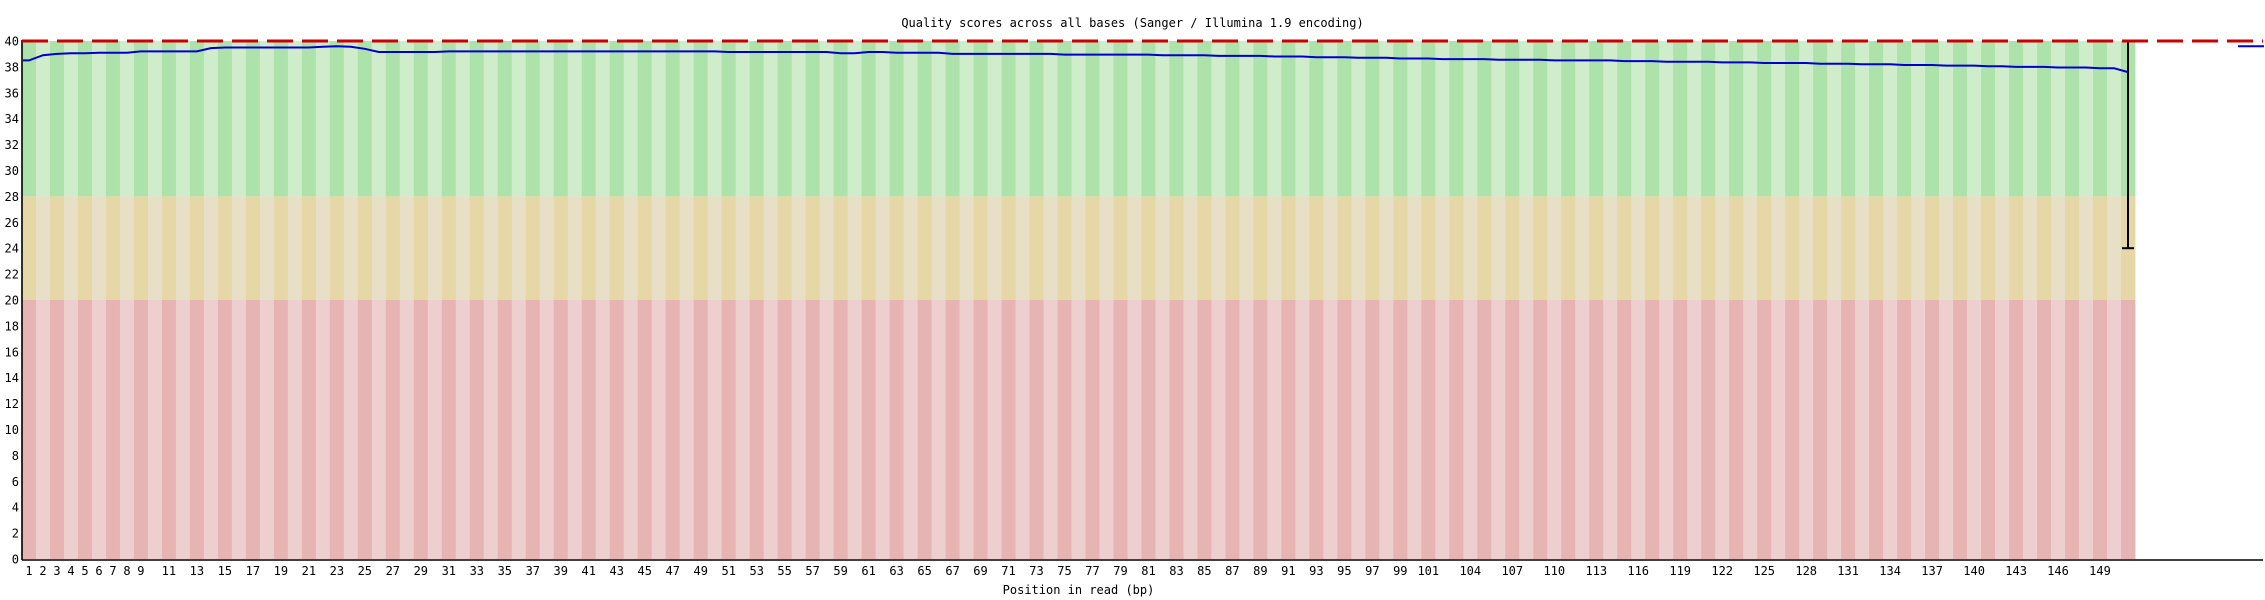  I want to click on x-tick-label: 51, so click(728, 571).